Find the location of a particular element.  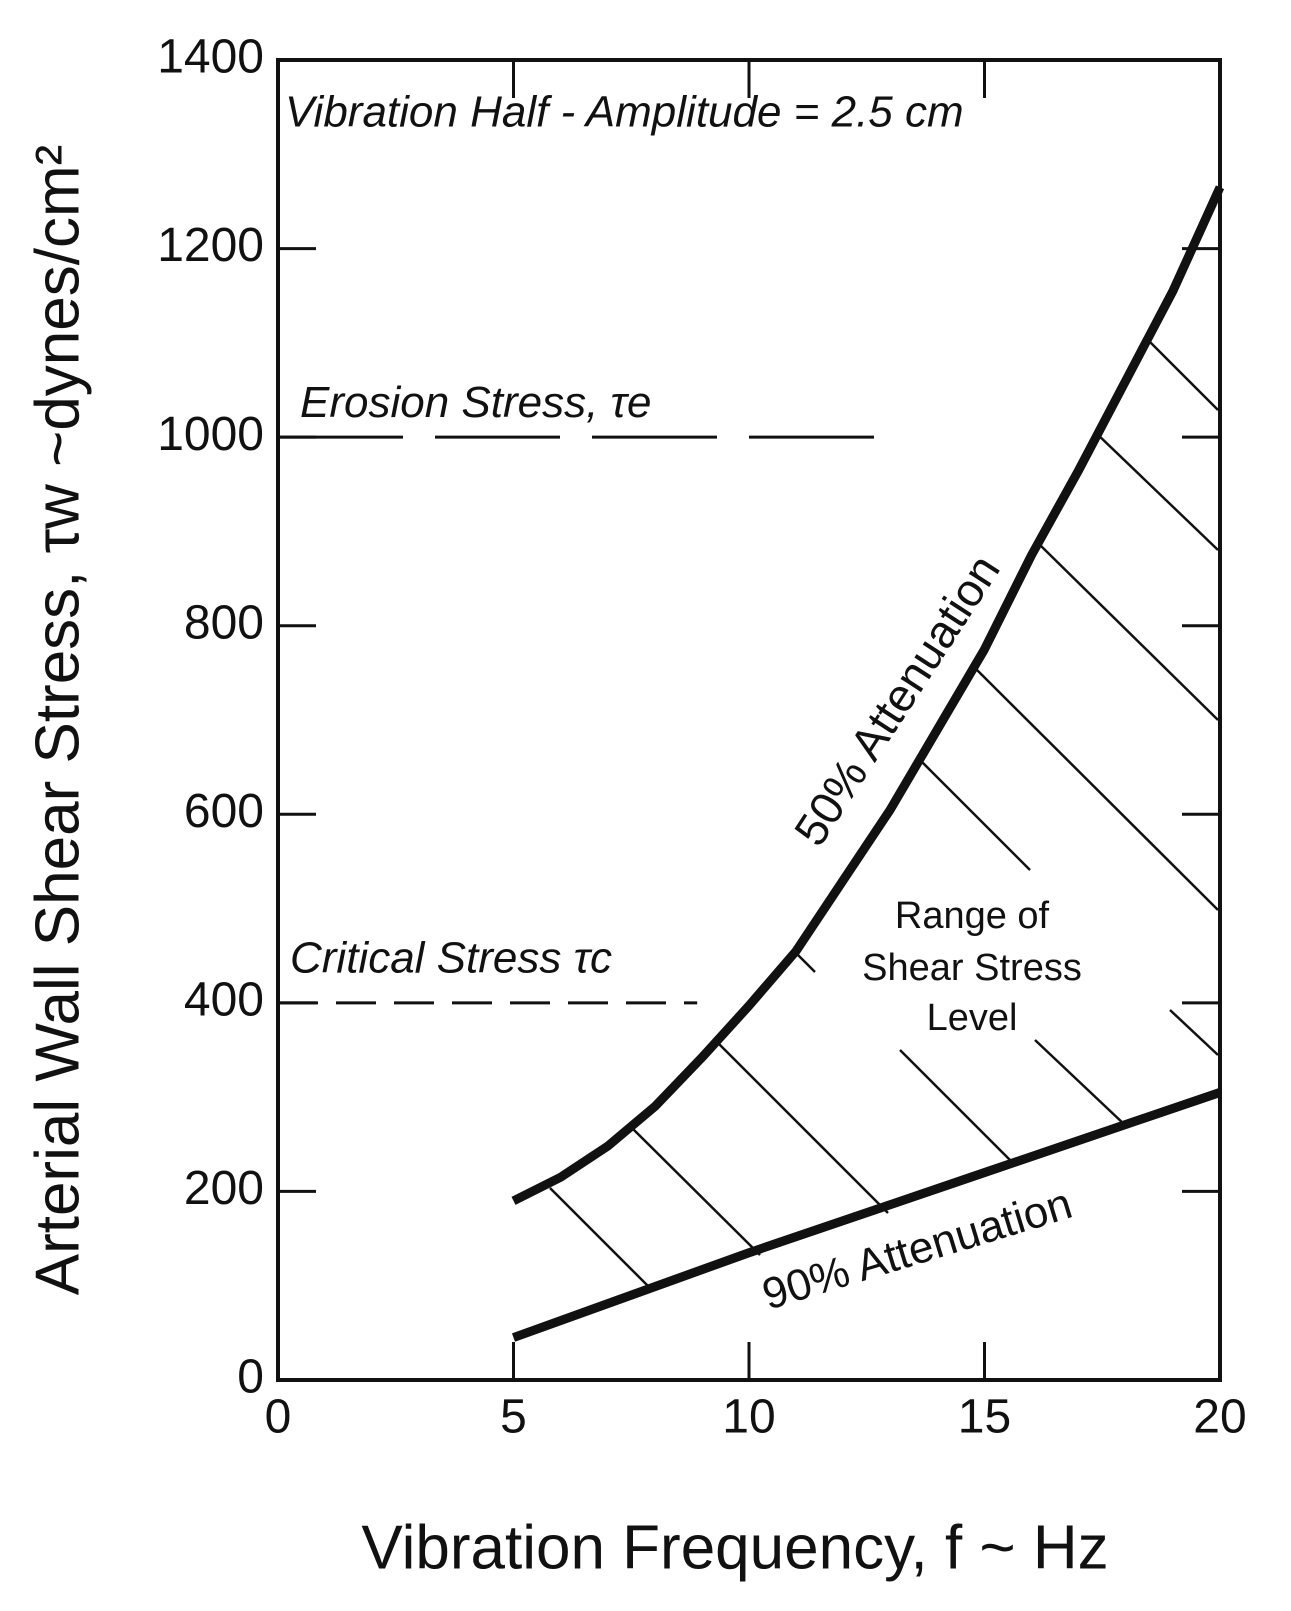

region-label: Shear Stress is located at coordinates (972, 968).